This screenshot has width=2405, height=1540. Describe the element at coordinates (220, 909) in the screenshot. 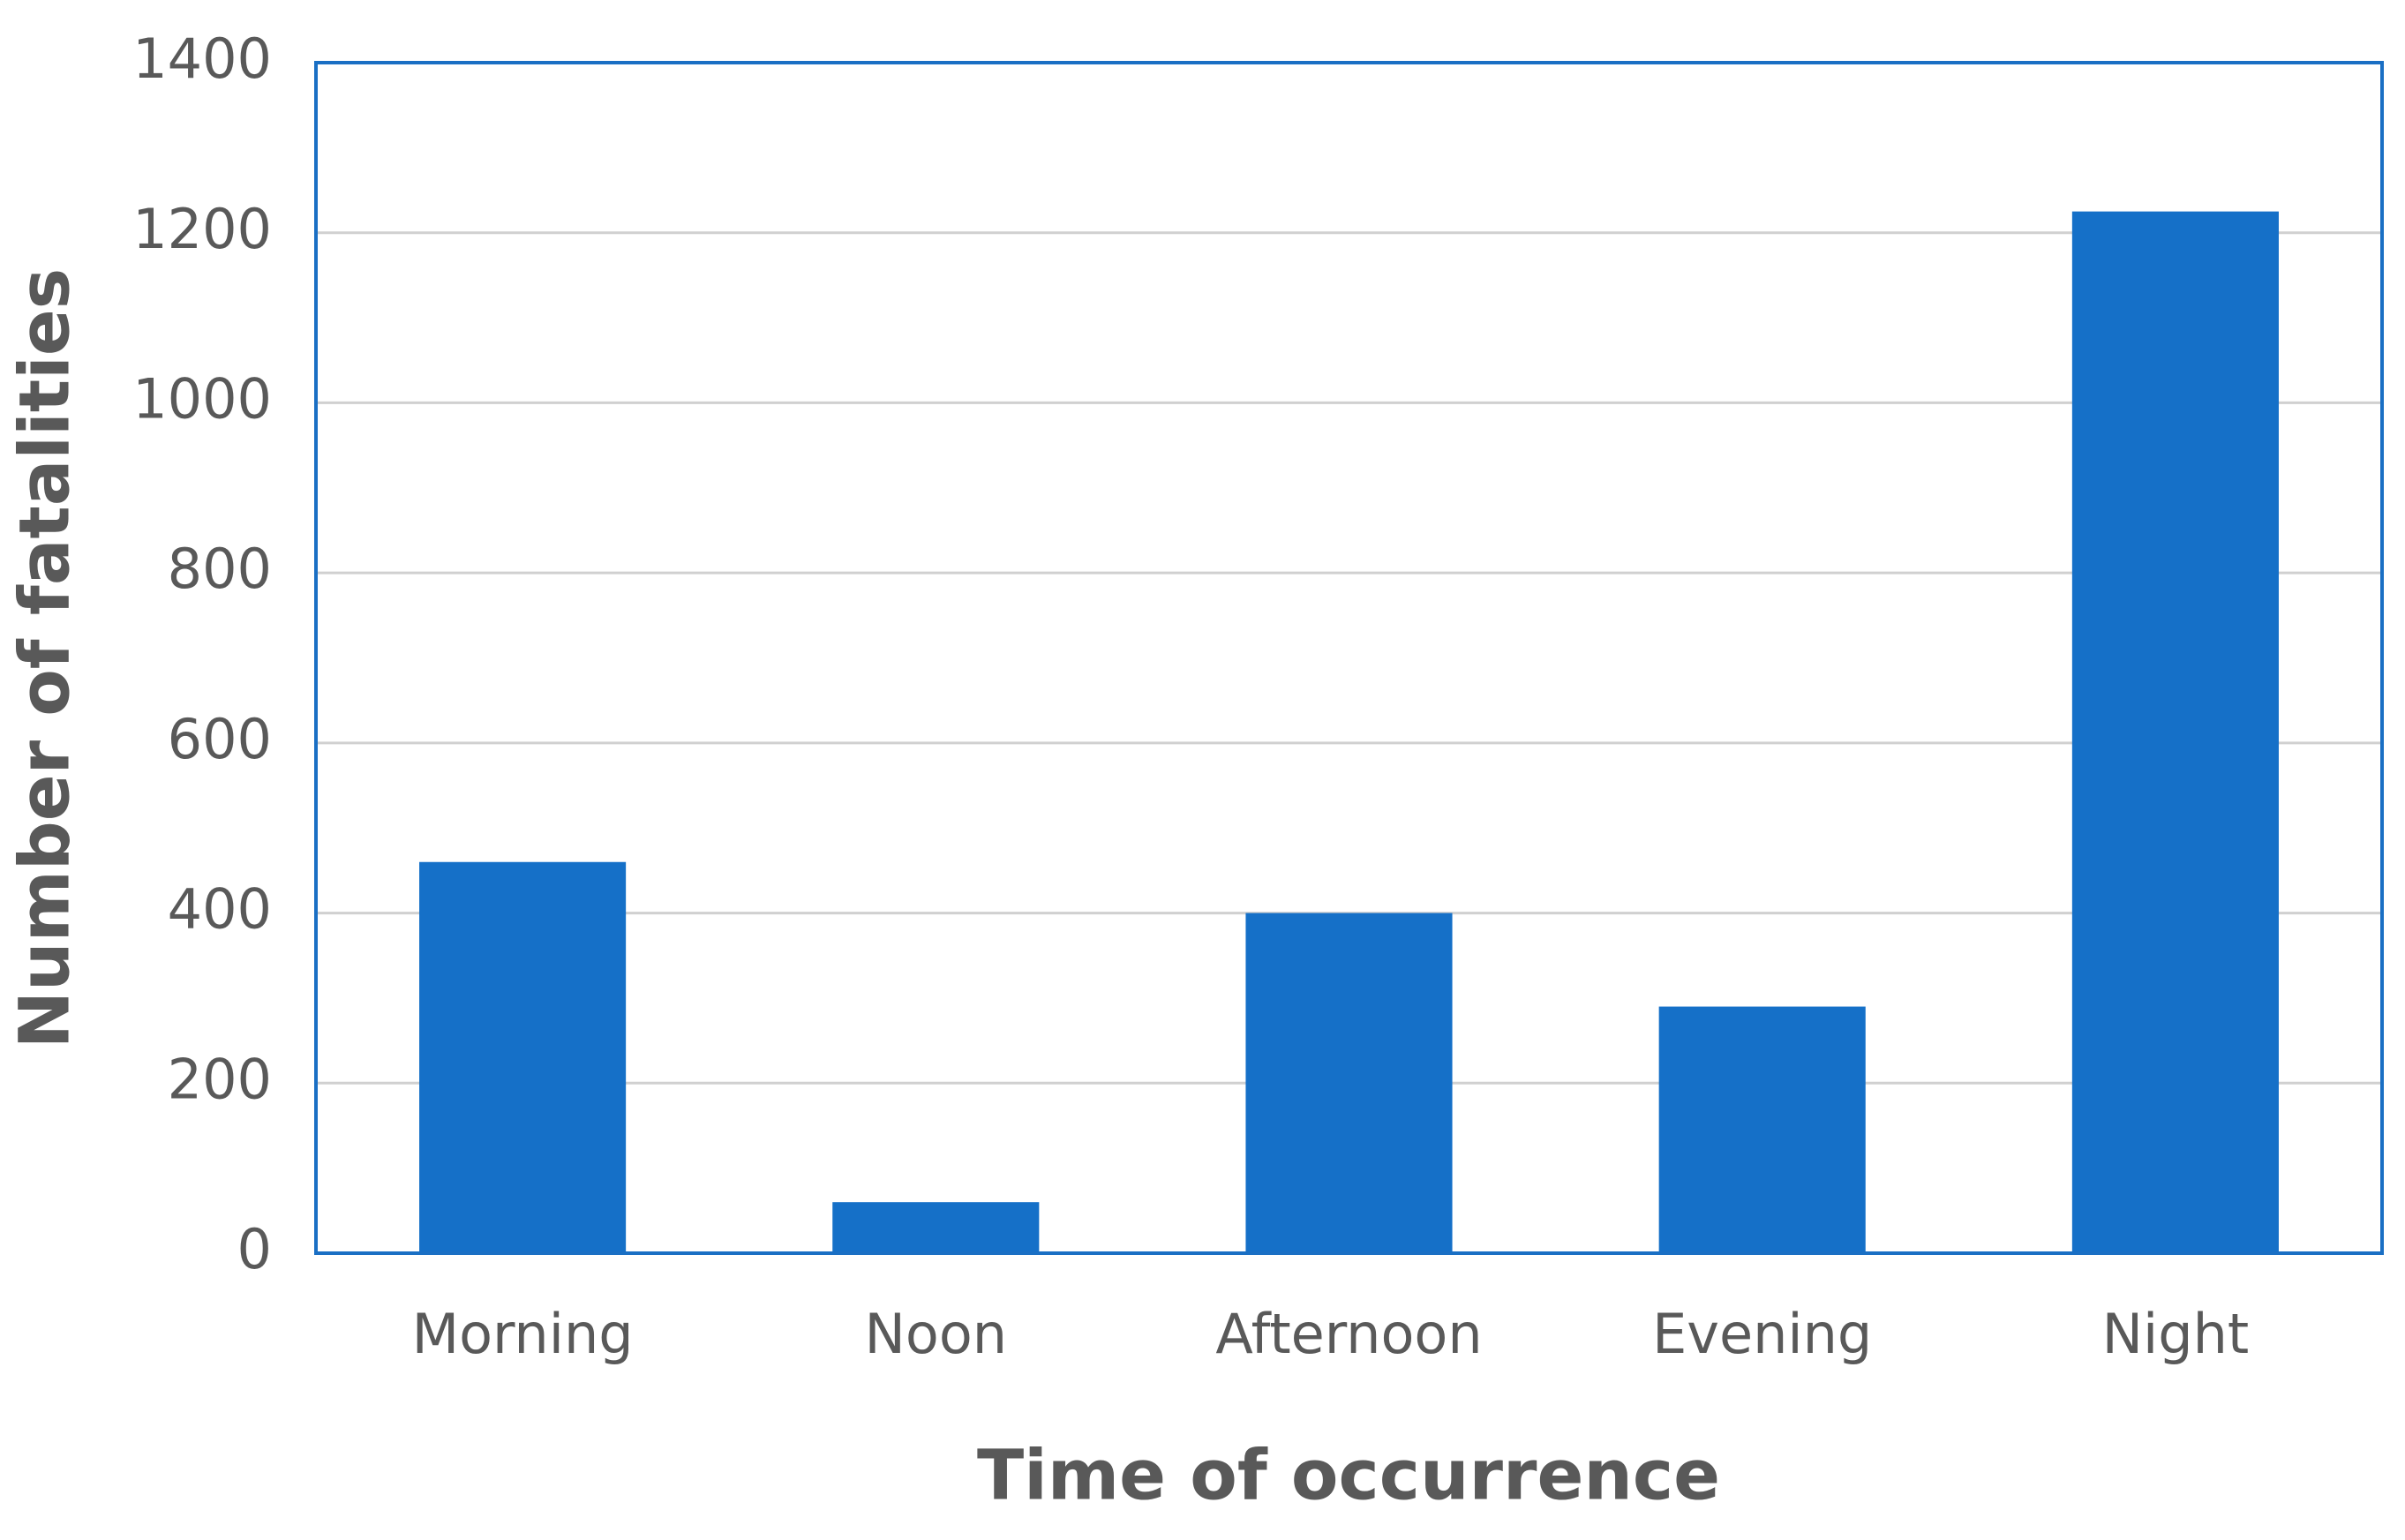

I see `y-tick-label: 400` at that location.